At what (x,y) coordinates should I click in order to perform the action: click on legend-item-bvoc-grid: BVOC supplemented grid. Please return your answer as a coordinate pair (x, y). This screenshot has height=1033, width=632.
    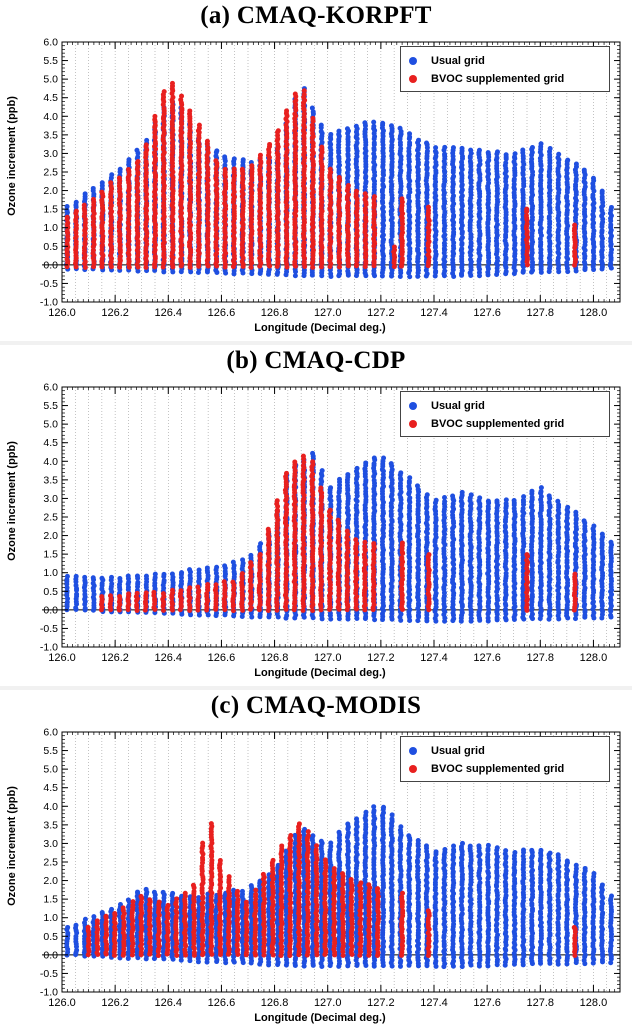
    Looking at the image, I should click on (486, 79).